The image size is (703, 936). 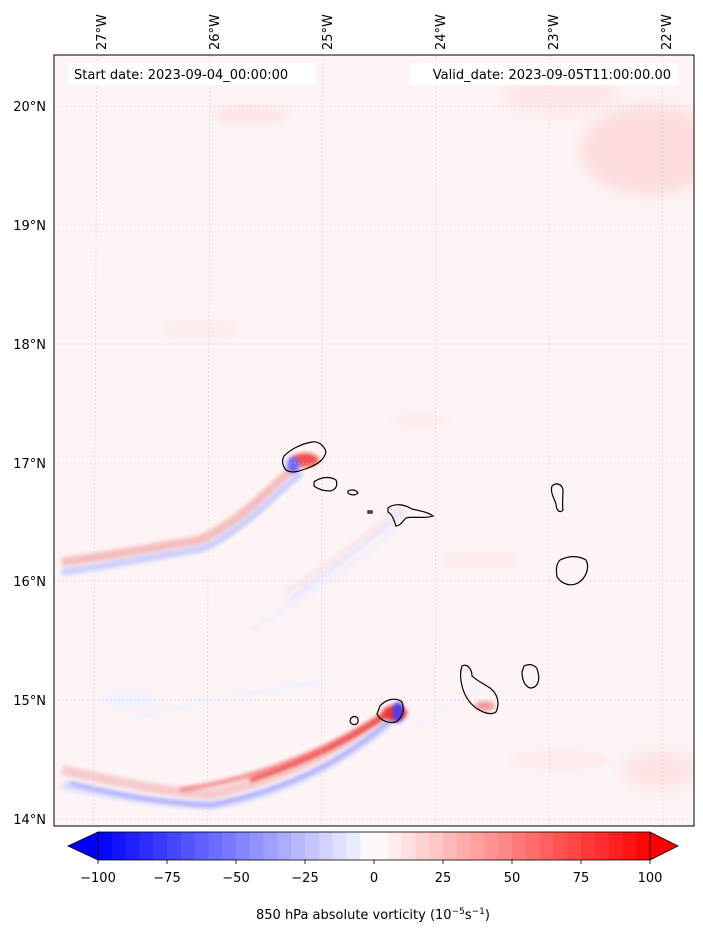 What do you see at coordinates (411, 515) in the screenshot?
I see `island-sao-nicolau` at bounding box center [411, 515].